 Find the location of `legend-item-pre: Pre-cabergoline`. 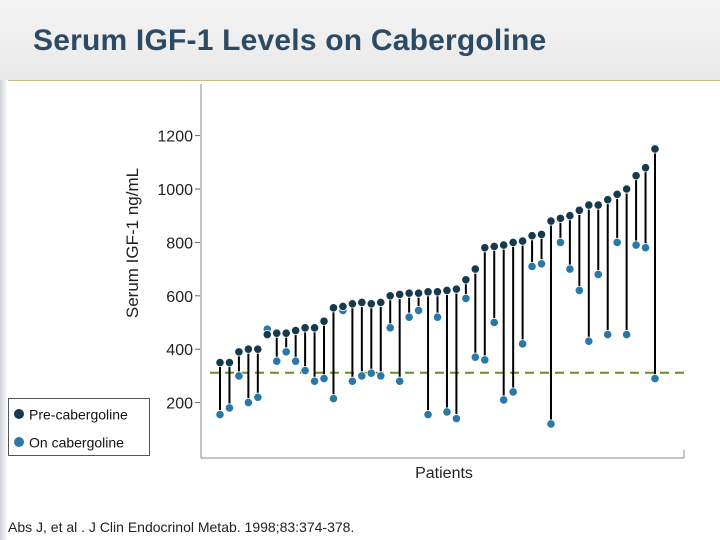

legend-item-pre: Pre-cabergoline is located at coordinates (71, 413).